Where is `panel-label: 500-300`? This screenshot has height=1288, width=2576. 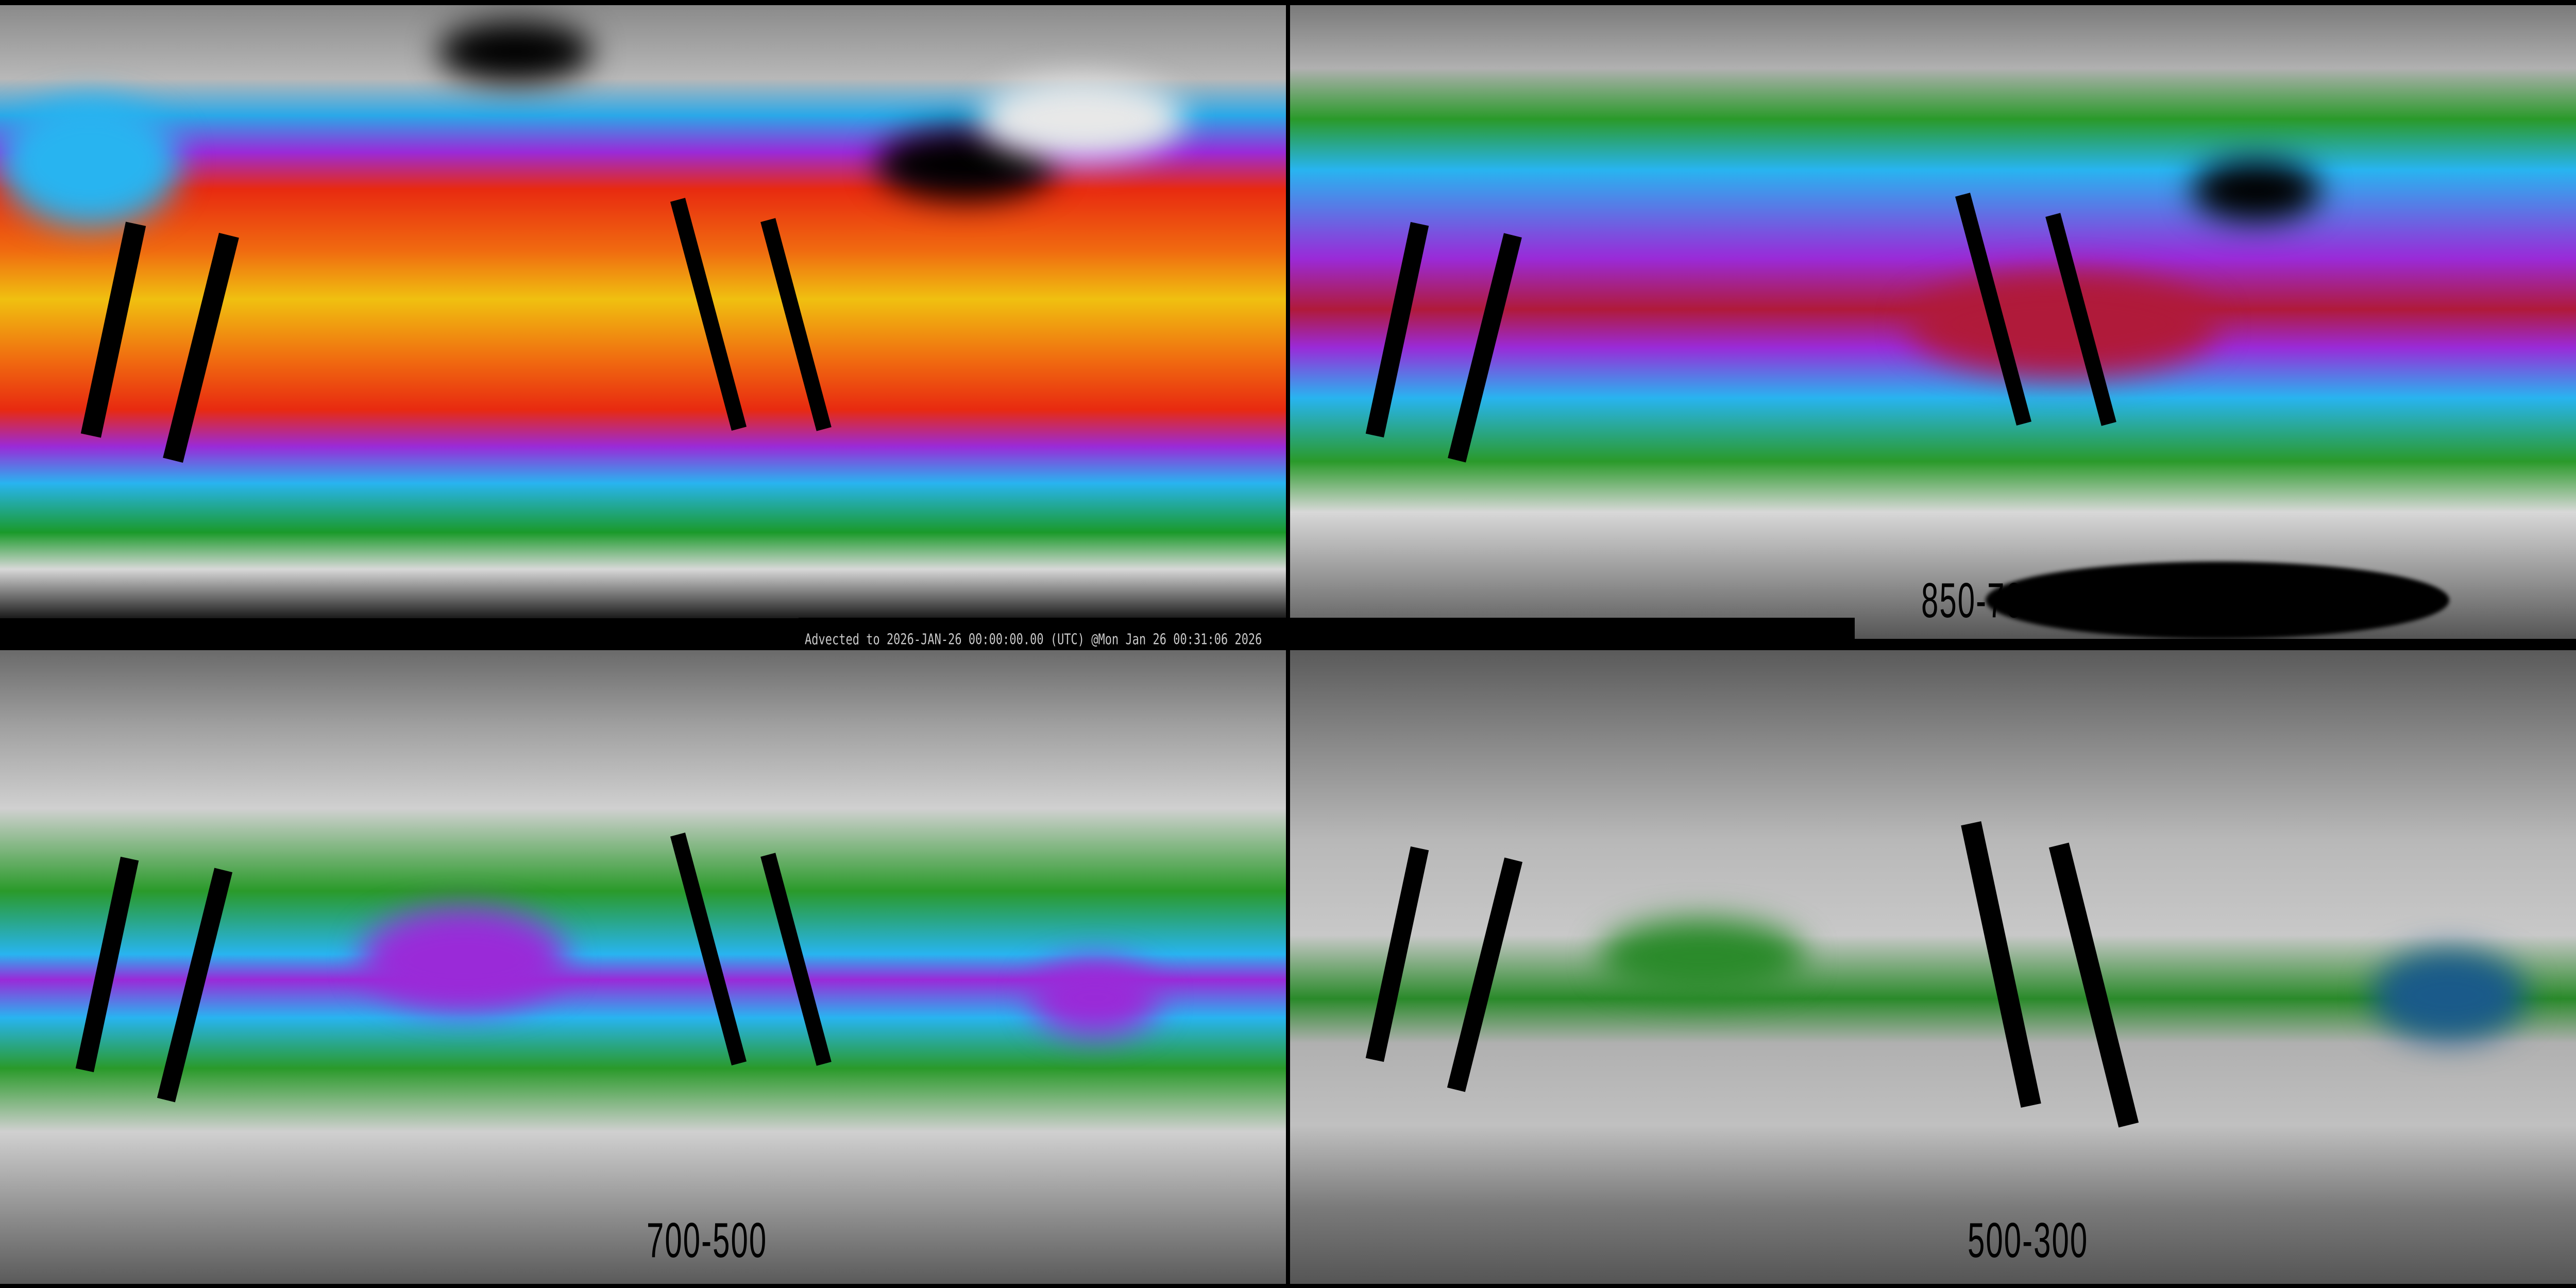 panel-label: 500-300 is located at coordinates (2029, 1240).